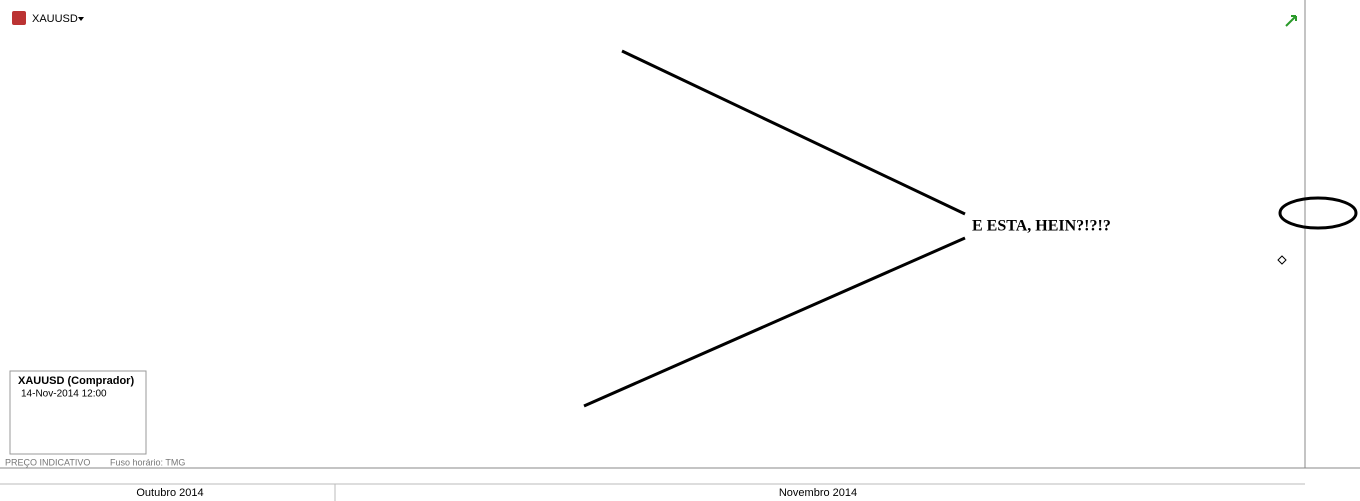  I want to click on dropdown-arrow, so click(81, 19).